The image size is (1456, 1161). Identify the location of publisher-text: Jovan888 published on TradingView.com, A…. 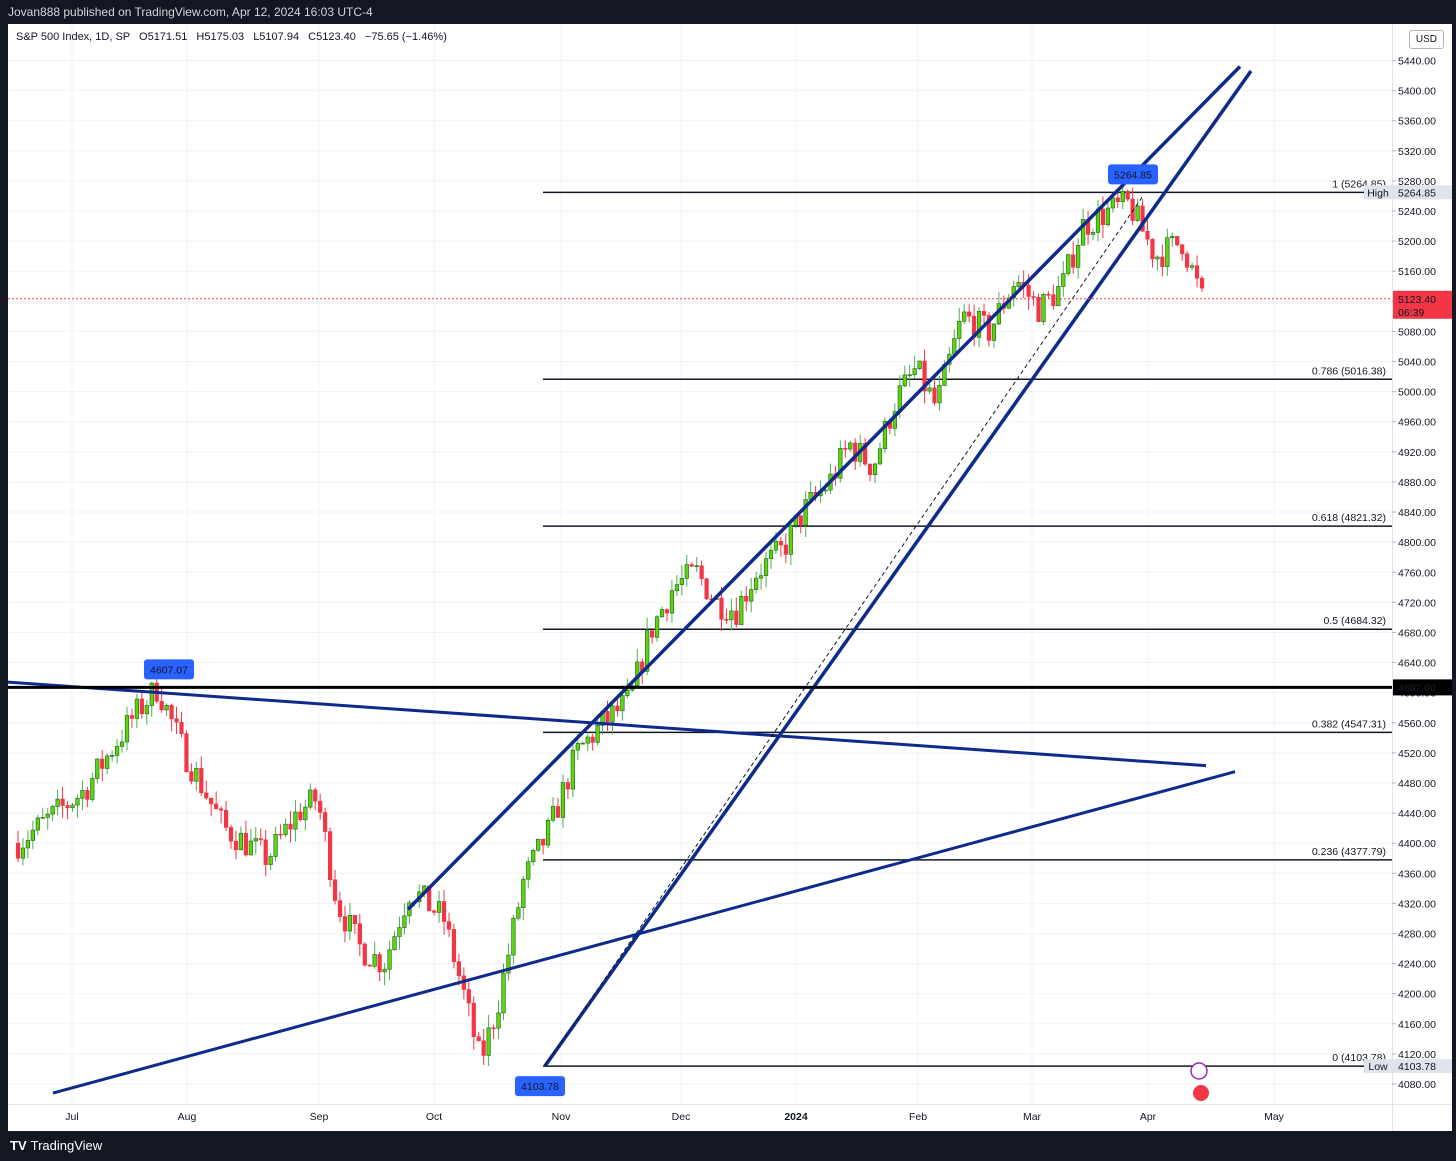
(190, 12).